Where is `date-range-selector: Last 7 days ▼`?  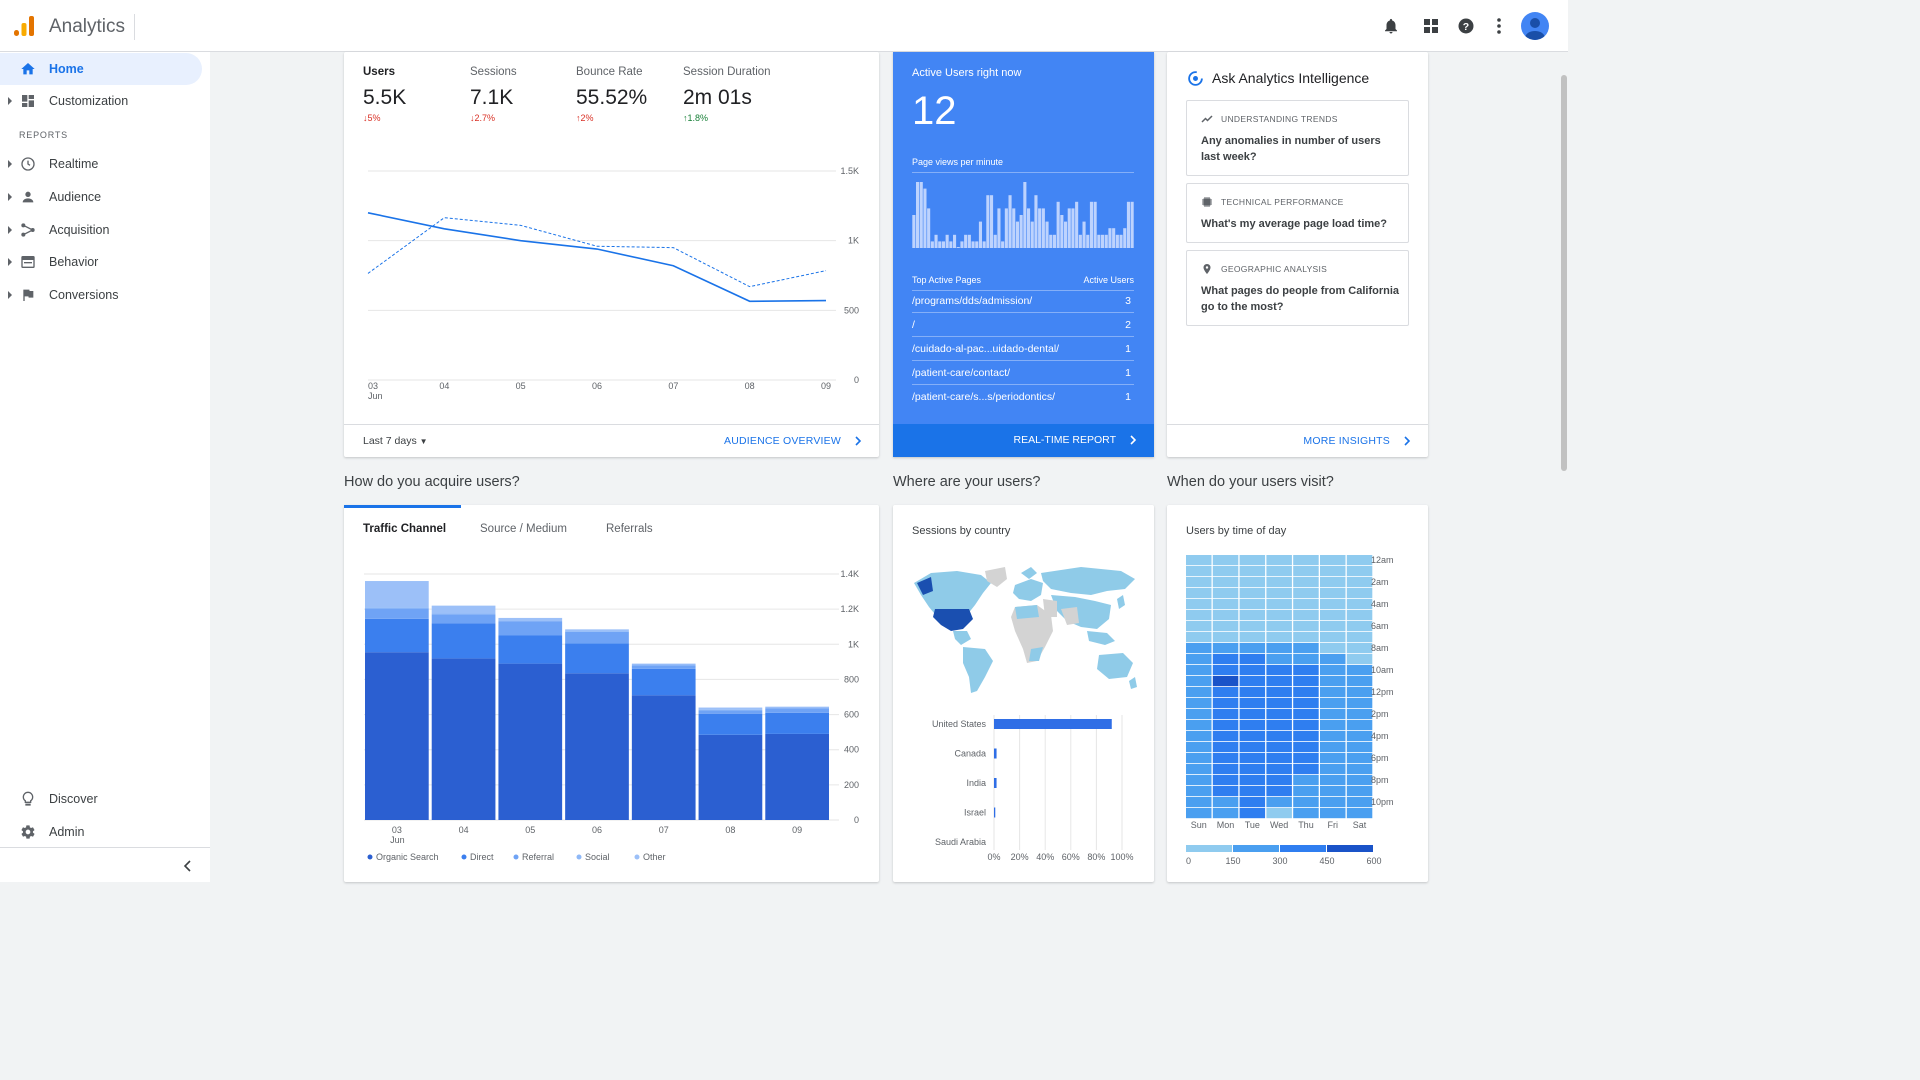
date-range-selector: Last 7 days ▼ is located at coordinates (395, 441).